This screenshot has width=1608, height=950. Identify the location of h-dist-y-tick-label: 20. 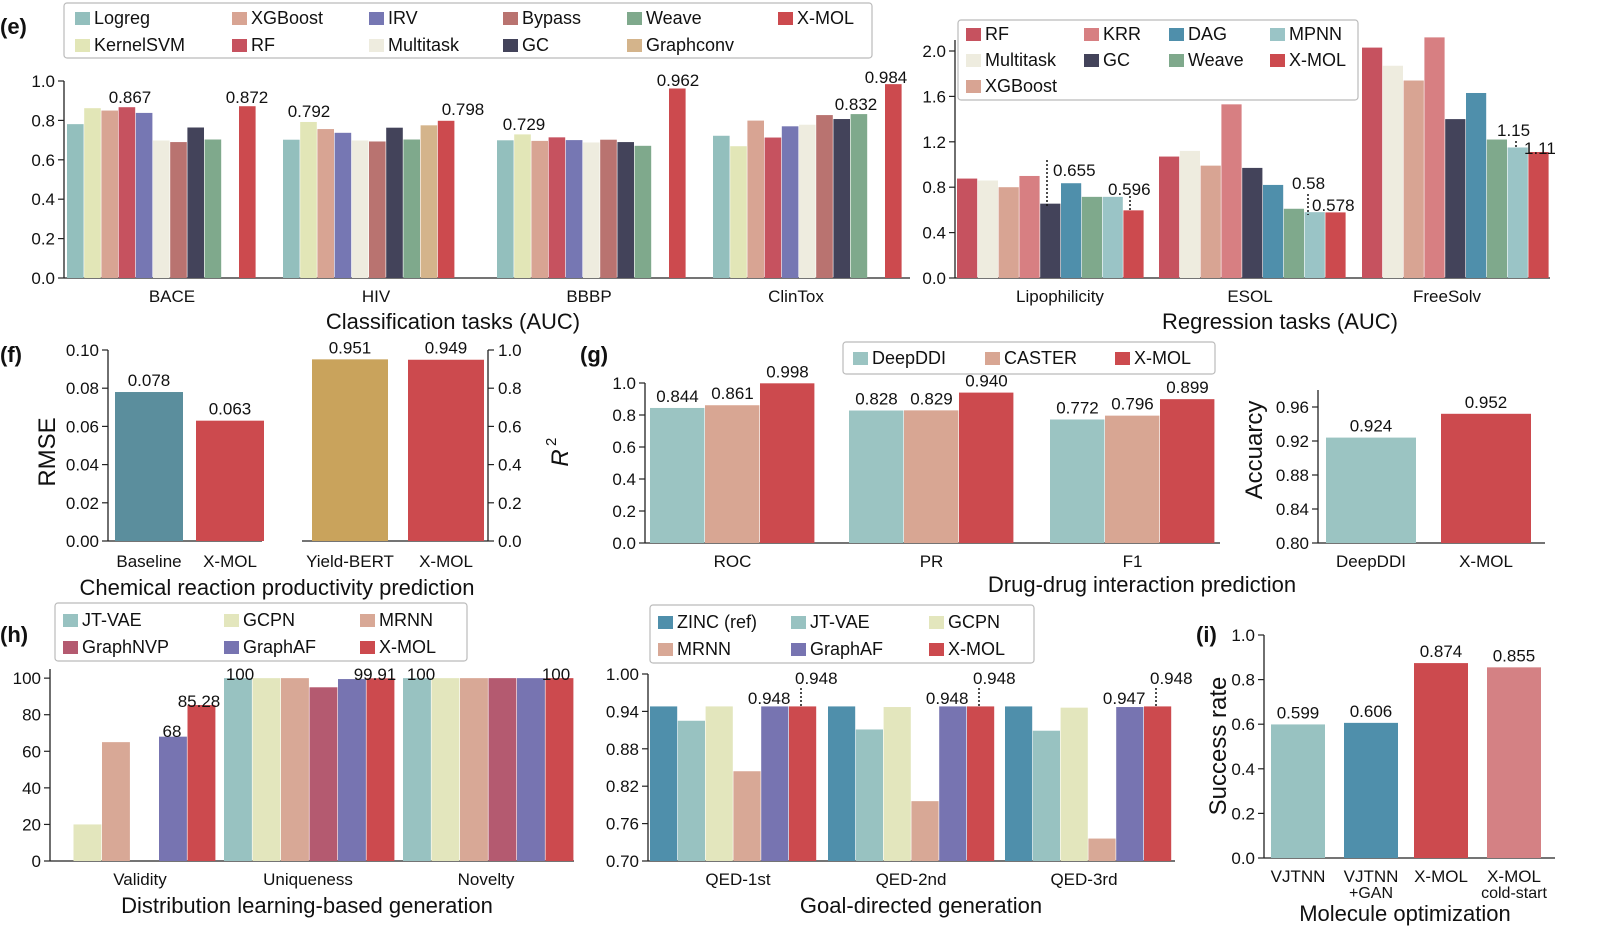
(31, 824).